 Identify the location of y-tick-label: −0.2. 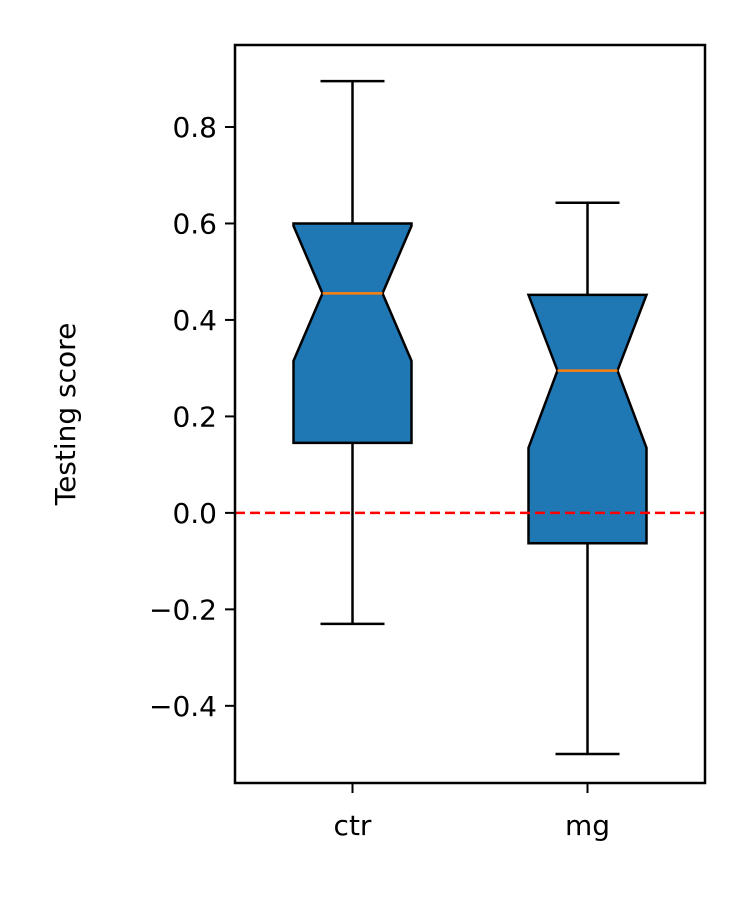
(183, 609).